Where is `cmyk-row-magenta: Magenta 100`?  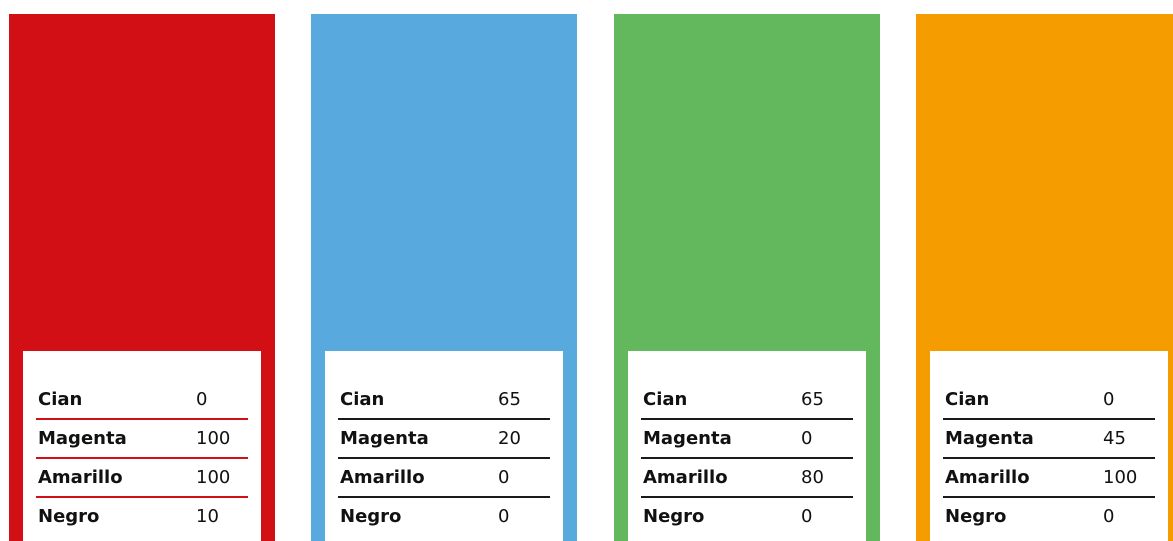 cmyk-row-magenta: Magenta 100 is located at coordinates (142, 437).